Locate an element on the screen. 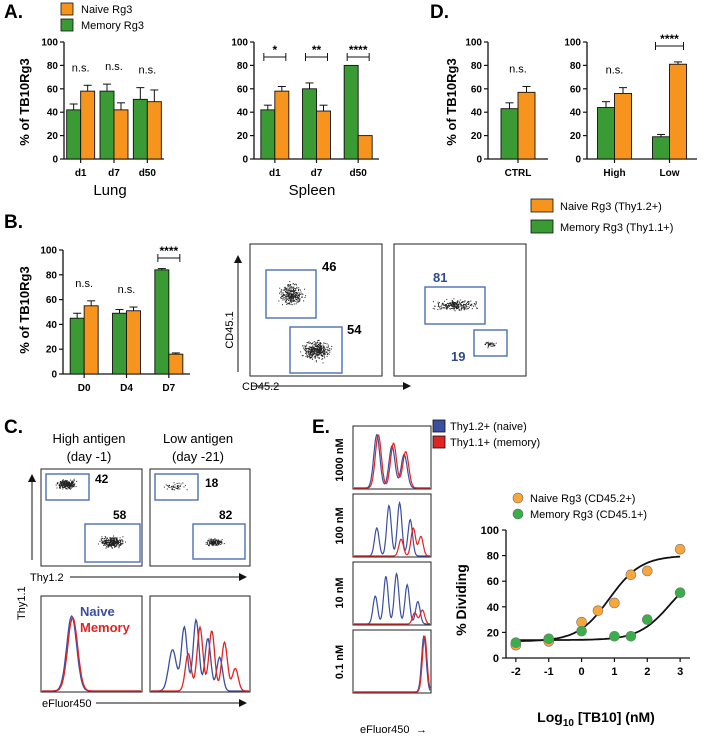 This screenshot has width=704, height=740. gate-bottom-value: 82 is located at coordinates (226, 515).